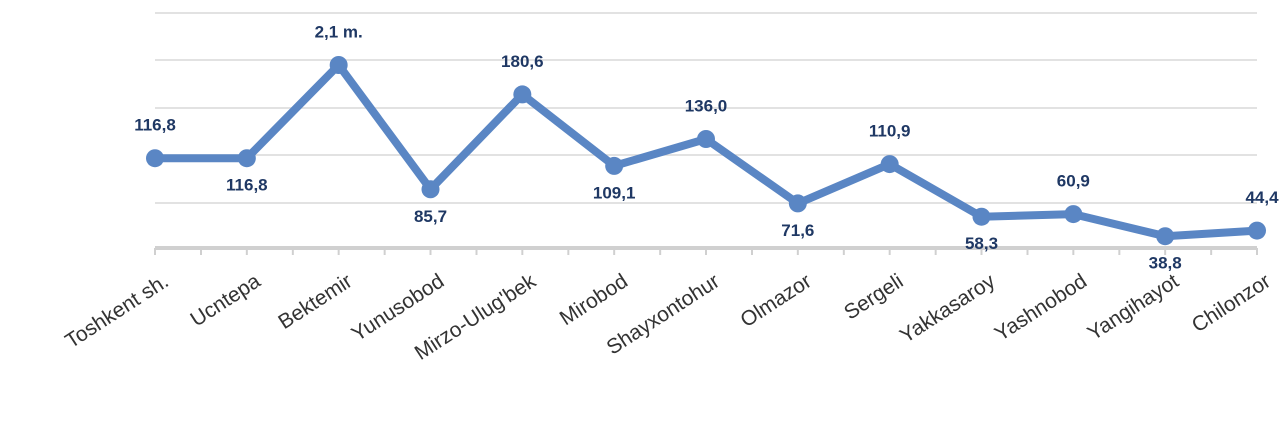 Image resolution: width=1286 pixels, height=432 pixels. Describe the element at coordinates (797, 230) in the screenshot. I see `value-label: 71,6` at that location.